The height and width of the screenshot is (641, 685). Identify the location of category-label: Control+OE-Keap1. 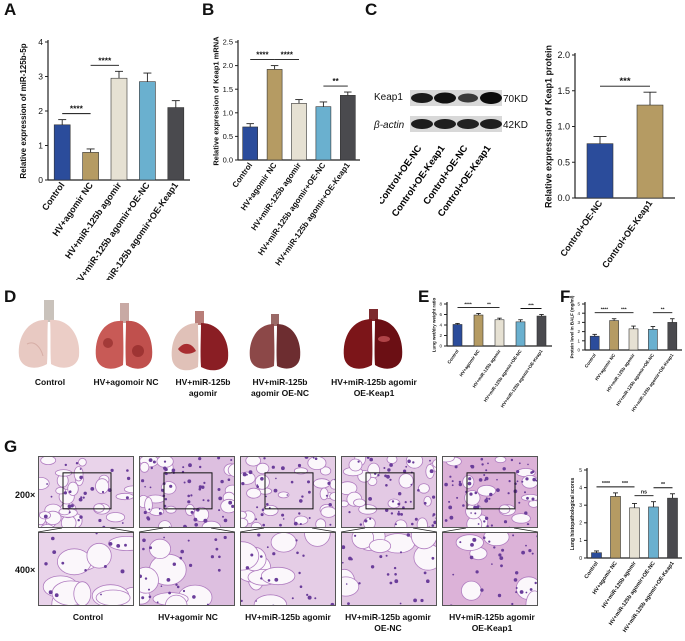
(627, 233).